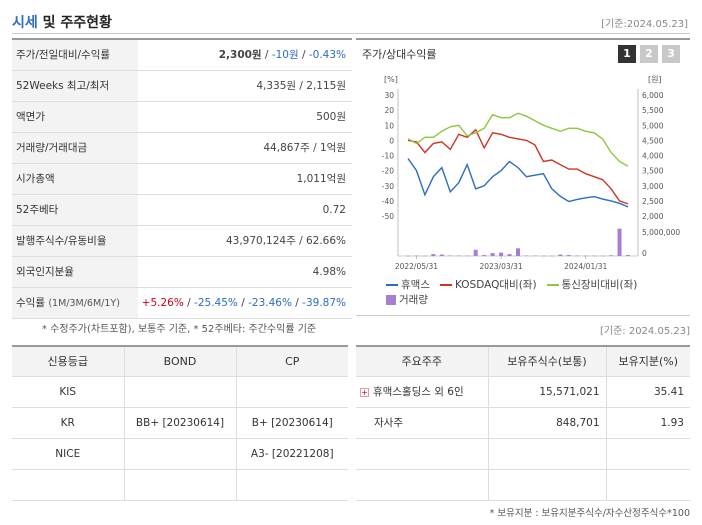 Image resolution: width=702 pixels, height=525 pixels. What do you see at coordinates (391, 79) in the screenshot?
I see `left-unit-label: [%]` at bounding box center [391, 79].